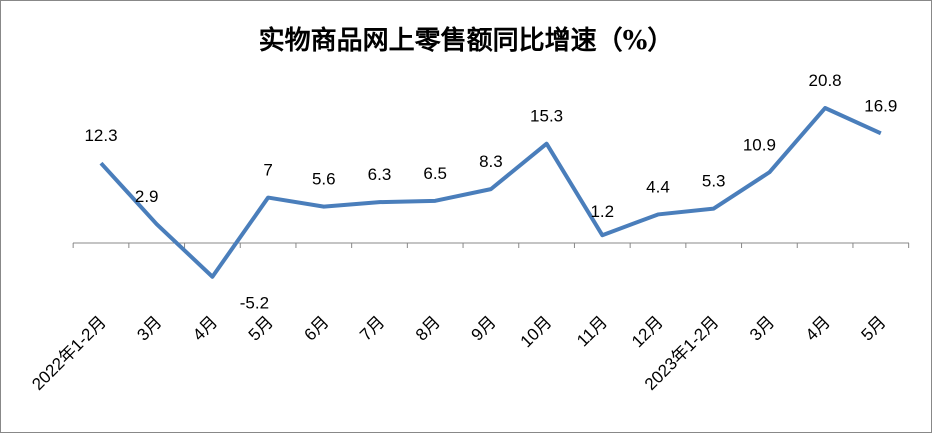 The height and width of the screenshot is (433, 932). What do you see at coordinates (658, 186) in the screenshot?
I see `data-label: 4.4` at bounding box center [658, 186].